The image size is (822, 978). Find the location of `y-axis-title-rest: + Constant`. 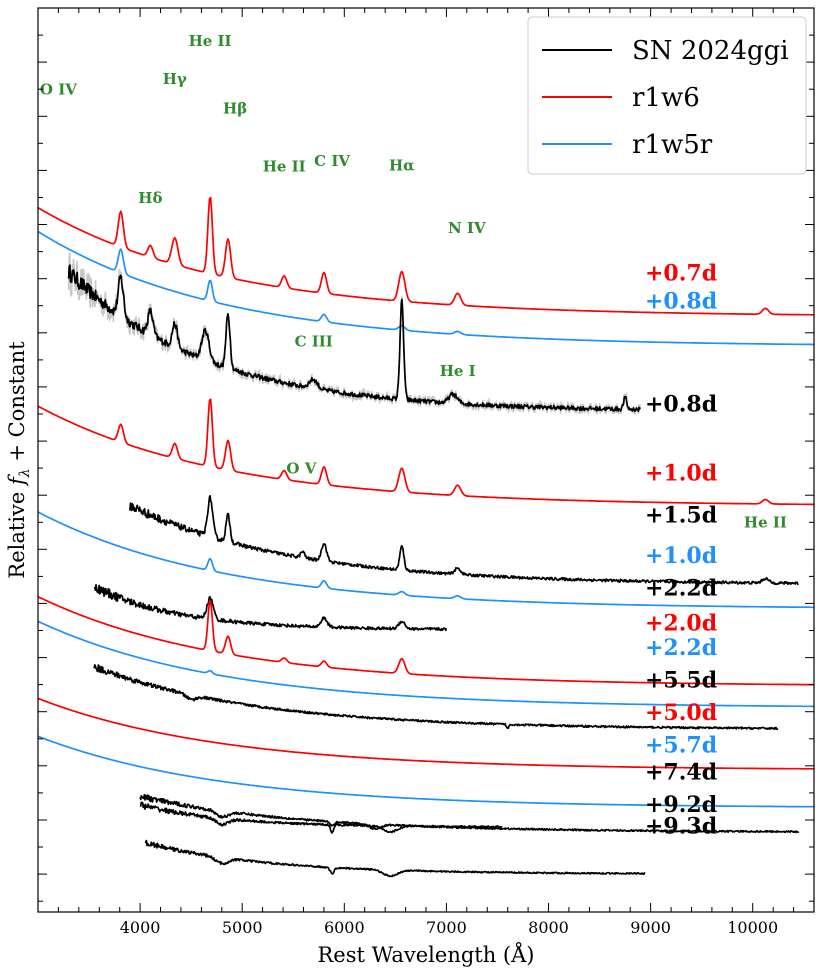

y-axis-title-rest: + Constant is located at coordinates (17, 404).